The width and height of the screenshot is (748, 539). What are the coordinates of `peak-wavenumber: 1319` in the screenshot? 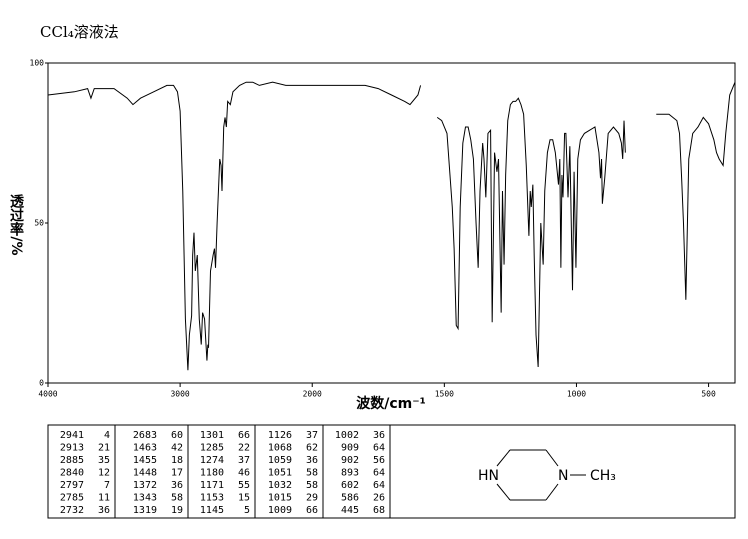 It's located at (145, 510).